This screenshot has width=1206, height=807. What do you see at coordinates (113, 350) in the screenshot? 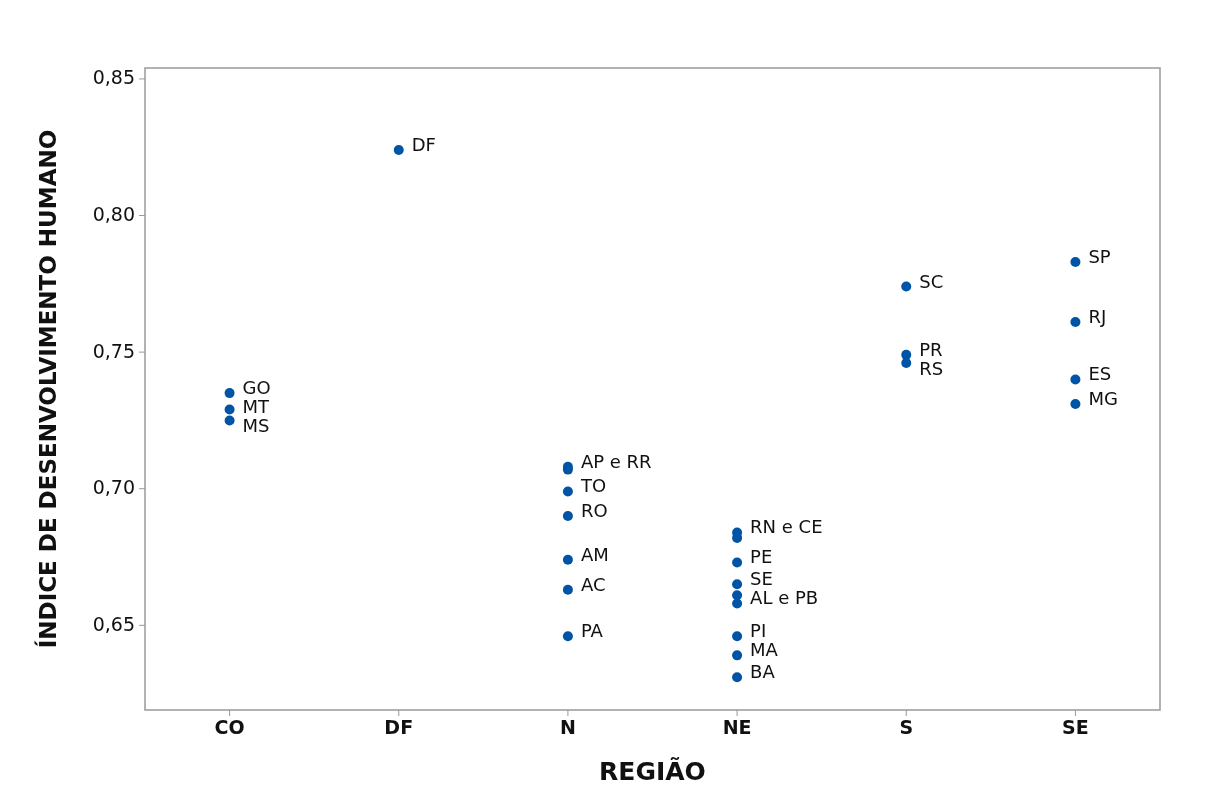
I see `y-tick-label: 0,75` at bounding box center [113, 350].